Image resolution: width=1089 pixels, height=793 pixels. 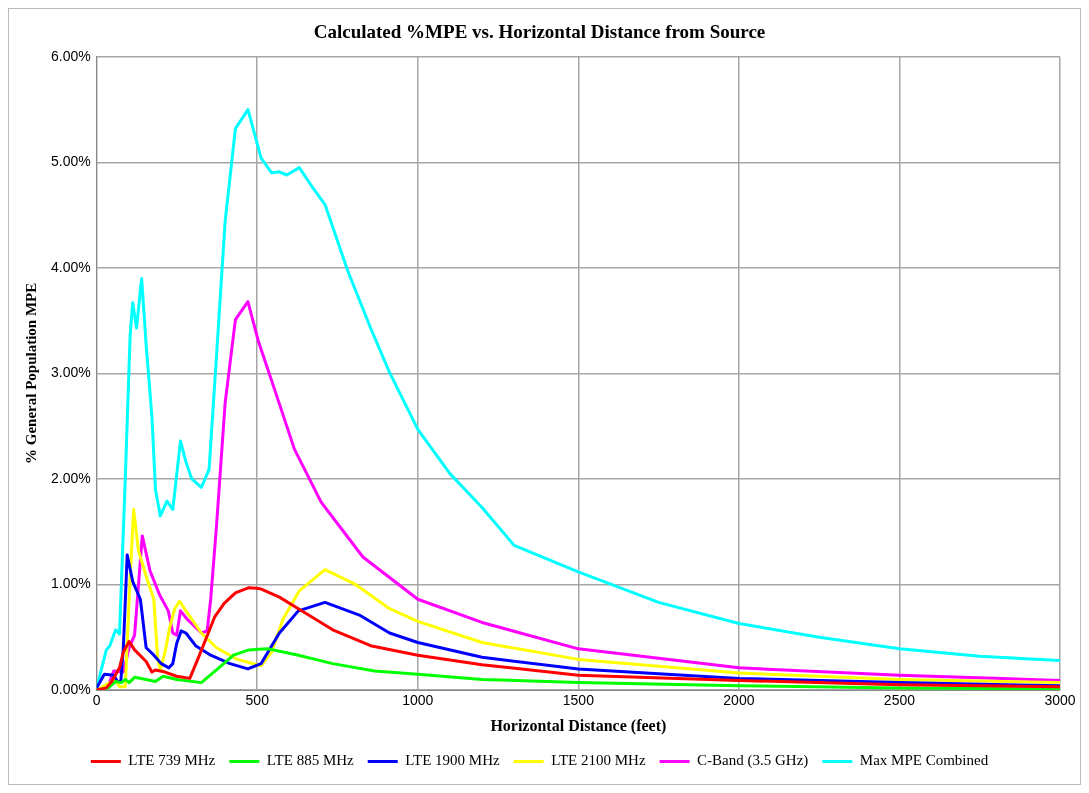 What do you see at coordinates (96, 700) in the screenshot?
I see `x-tick-label: 0` at bounding box center [96, 700].